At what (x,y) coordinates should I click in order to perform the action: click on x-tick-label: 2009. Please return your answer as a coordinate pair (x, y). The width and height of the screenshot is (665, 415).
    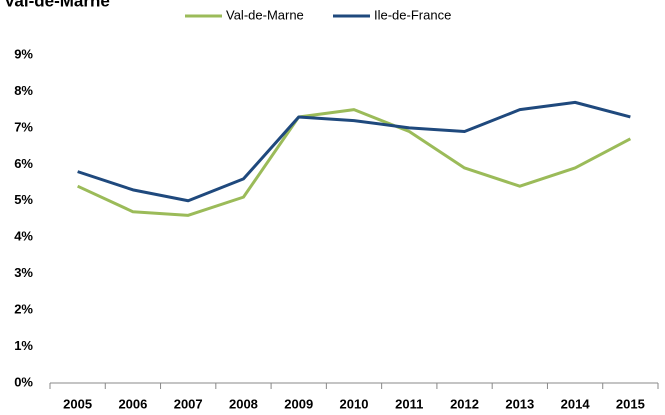
    Looking at the image, I should click on (298, 403).